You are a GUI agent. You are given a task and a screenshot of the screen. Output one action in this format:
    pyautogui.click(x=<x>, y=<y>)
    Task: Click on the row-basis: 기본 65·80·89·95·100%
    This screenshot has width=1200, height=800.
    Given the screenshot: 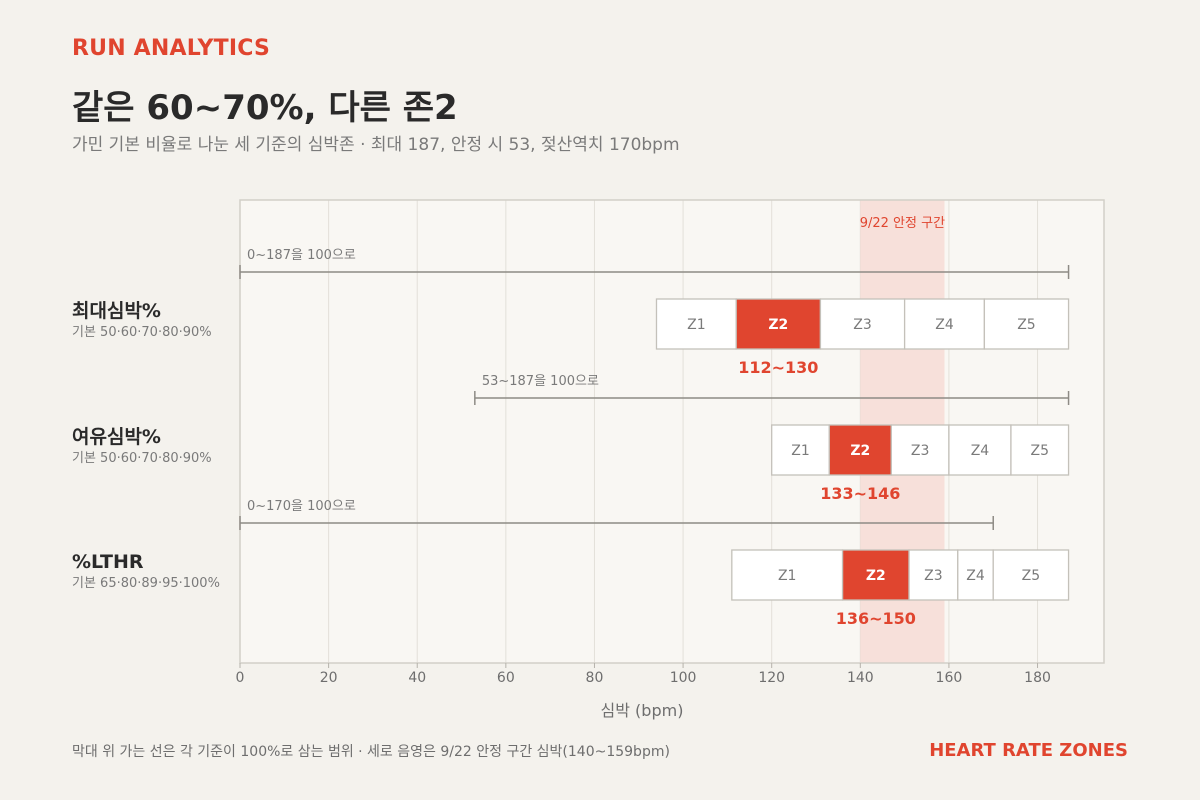 What is the action you would take?
    pyautogui.click(x=146, y=583)
    